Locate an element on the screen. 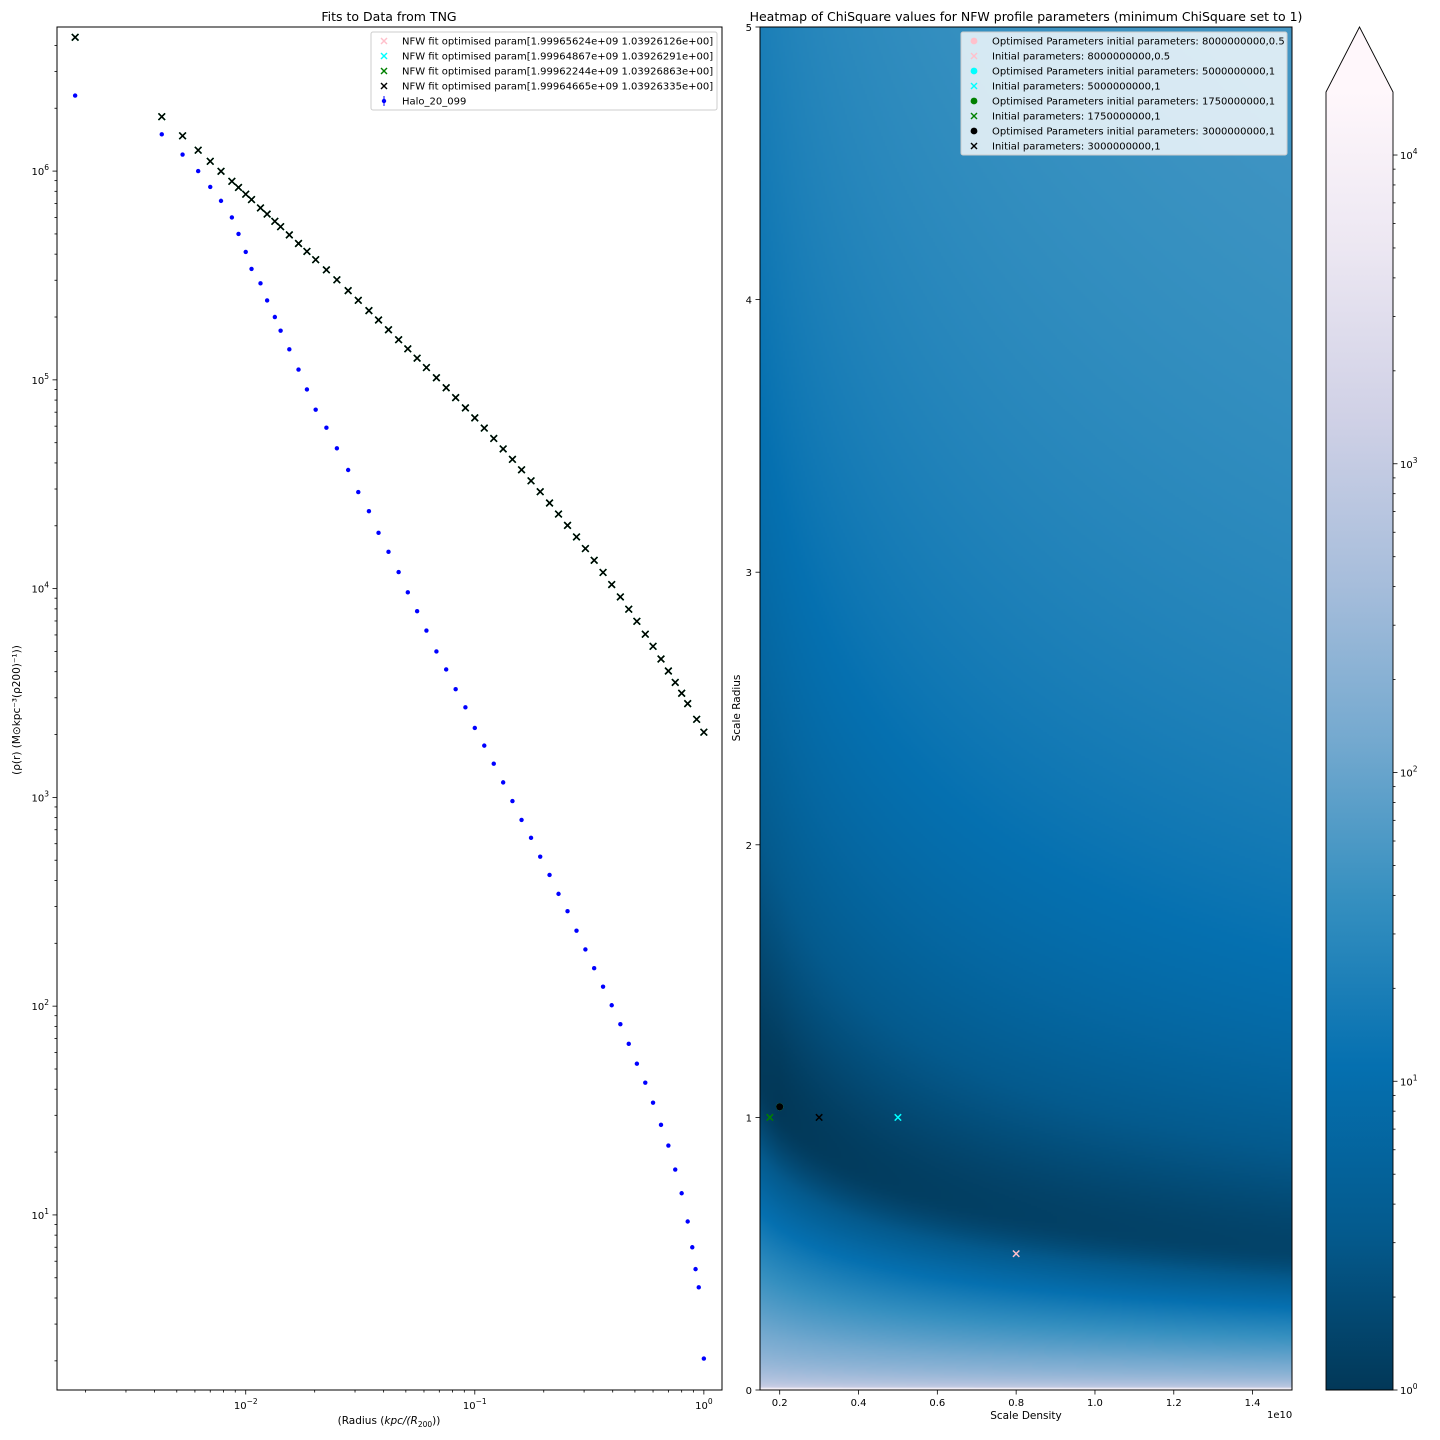 The height and width of the screenshot is (1440, 1440). legend-label: Initial parameters: 1750000000,1 is located at coordinates (1076, 117).